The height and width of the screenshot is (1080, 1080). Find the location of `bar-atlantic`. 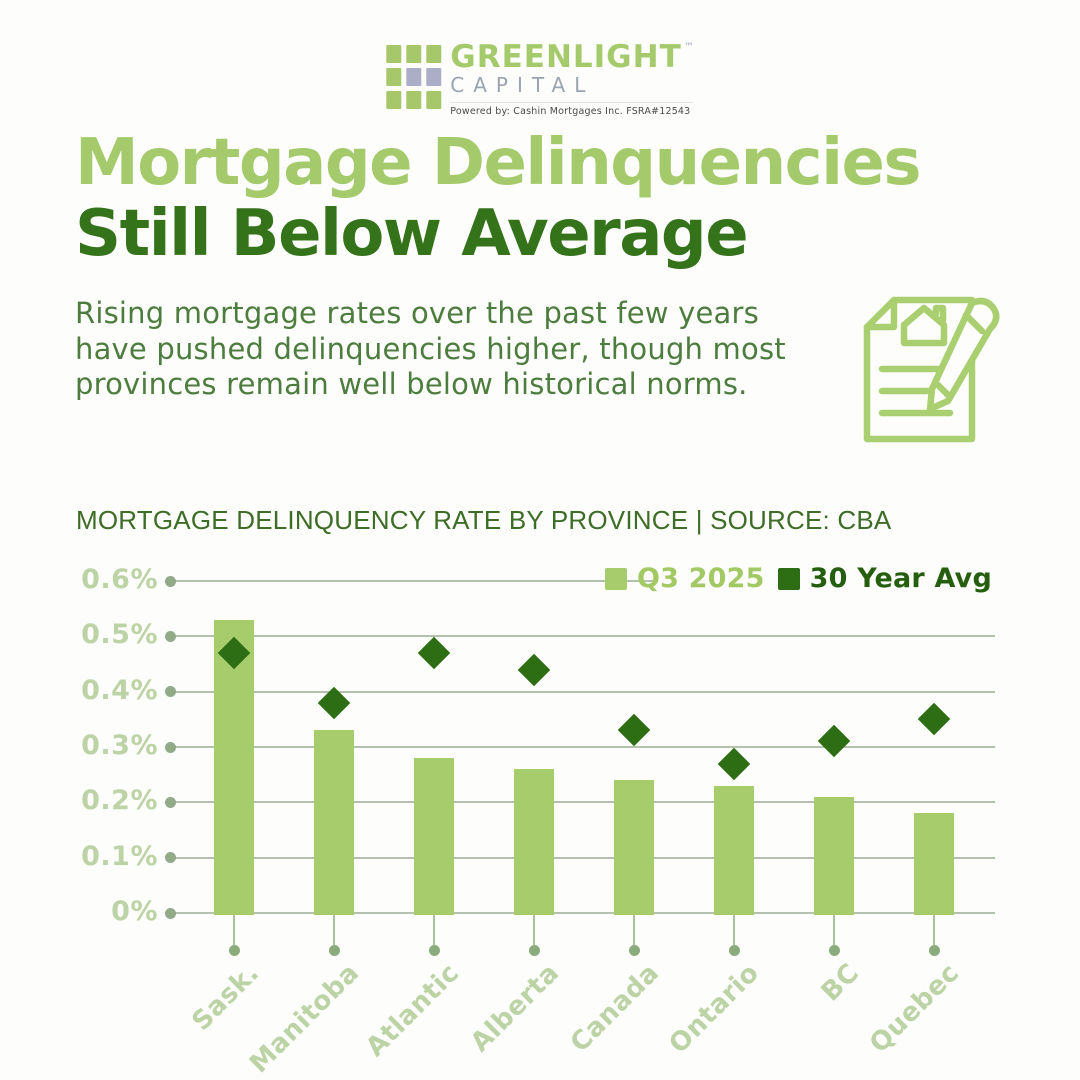

bar-atlantic is located at coordinates (434, 836).